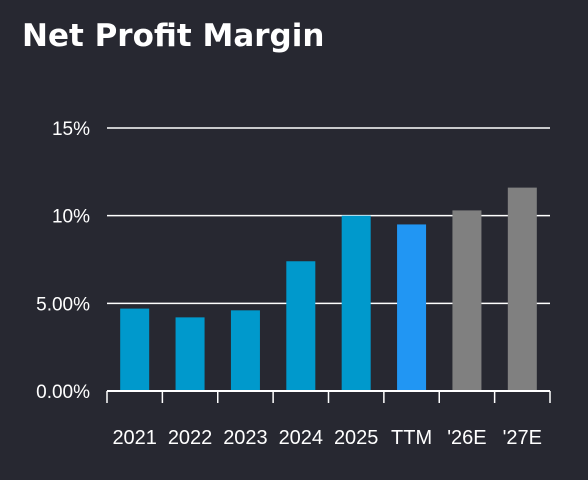 The width and height of the screenshot is (588, 480). Describe the element at coordinates (190, 438) in the screenshot. I see `x-tick-label: 2022` at that location.